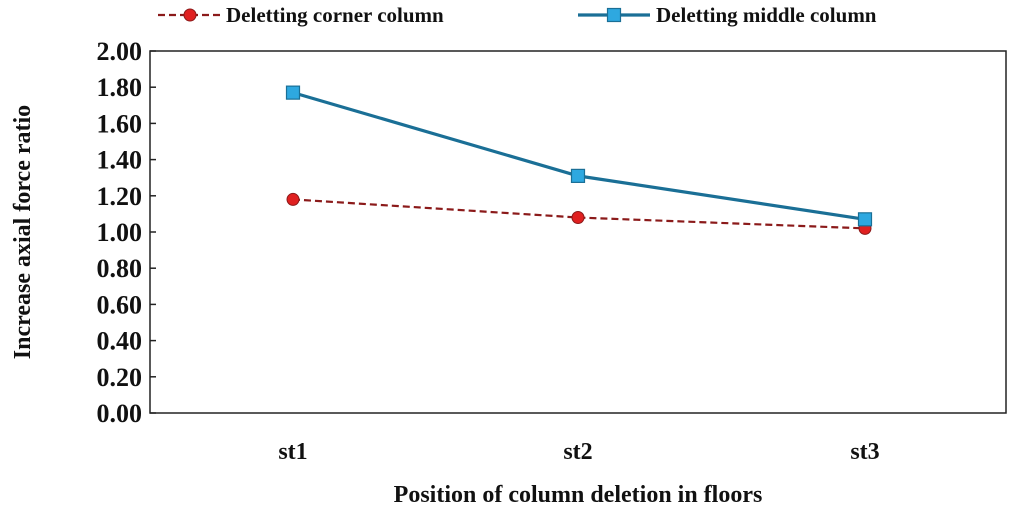 The image size is (1016, 512). Describe the element at coordinates (578, 495) in the screenshot. I see `x-axis-title: Position of column deletion in floors` at that location.